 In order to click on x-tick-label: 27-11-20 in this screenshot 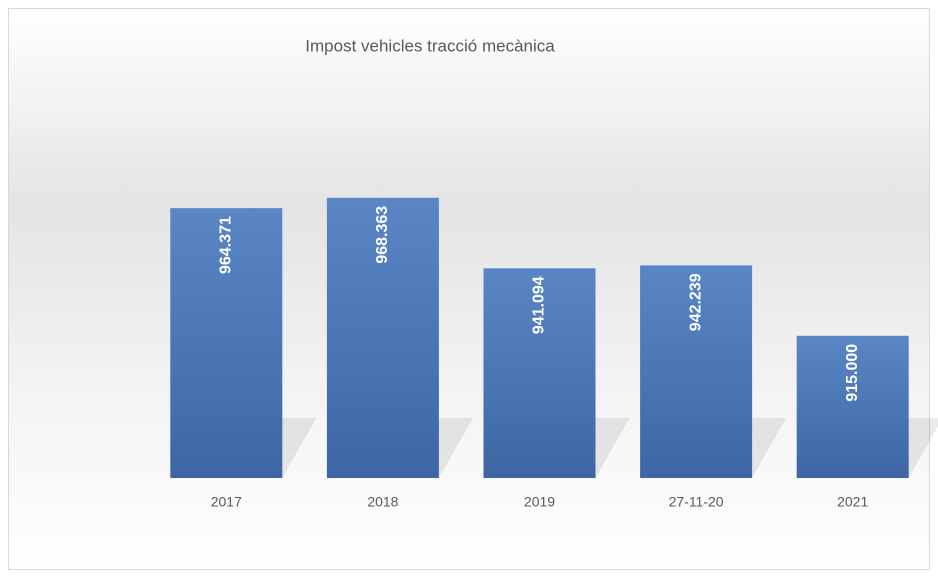, I will do `click(696, 502)`.